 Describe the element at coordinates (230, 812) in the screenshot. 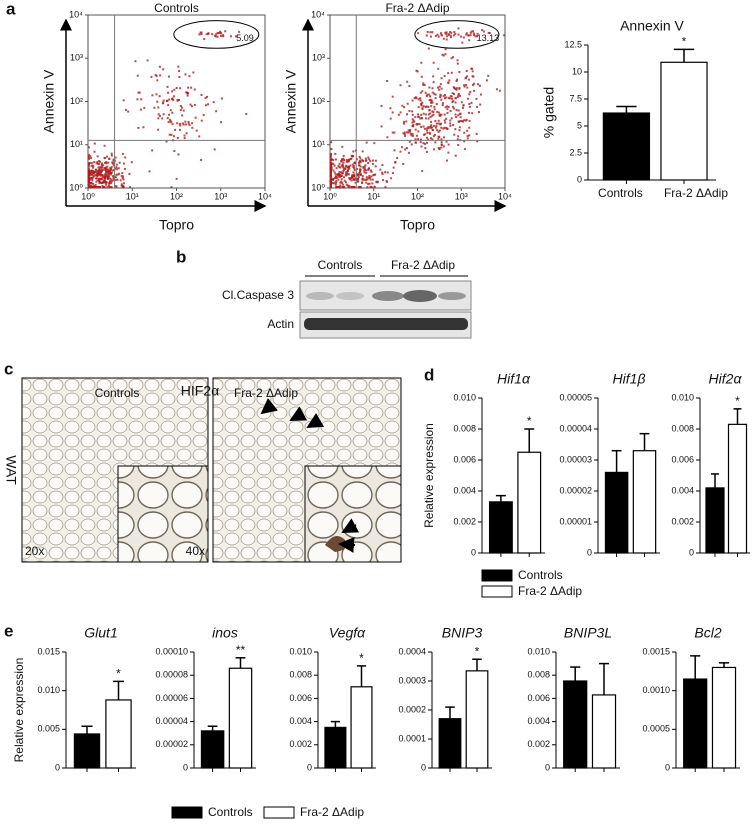

I see `legend-label: Controls` at that location.